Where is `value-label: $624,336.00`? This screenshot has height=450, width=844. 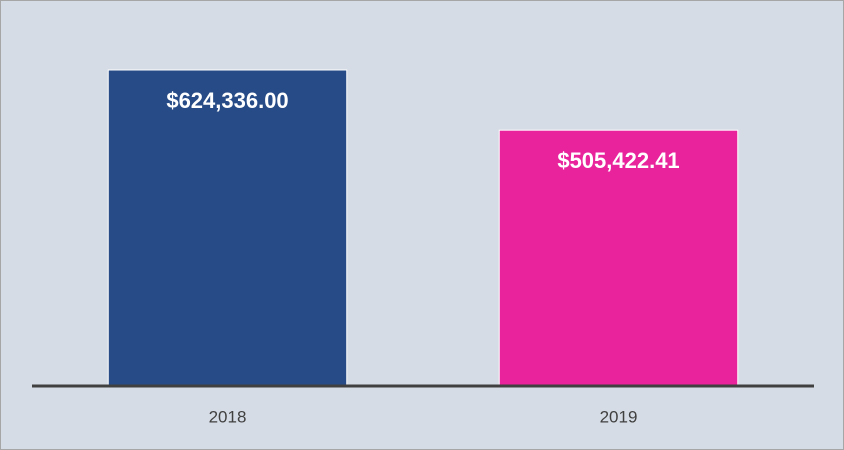
value-label: $624,336.00 is located at coordinates (227, 100).